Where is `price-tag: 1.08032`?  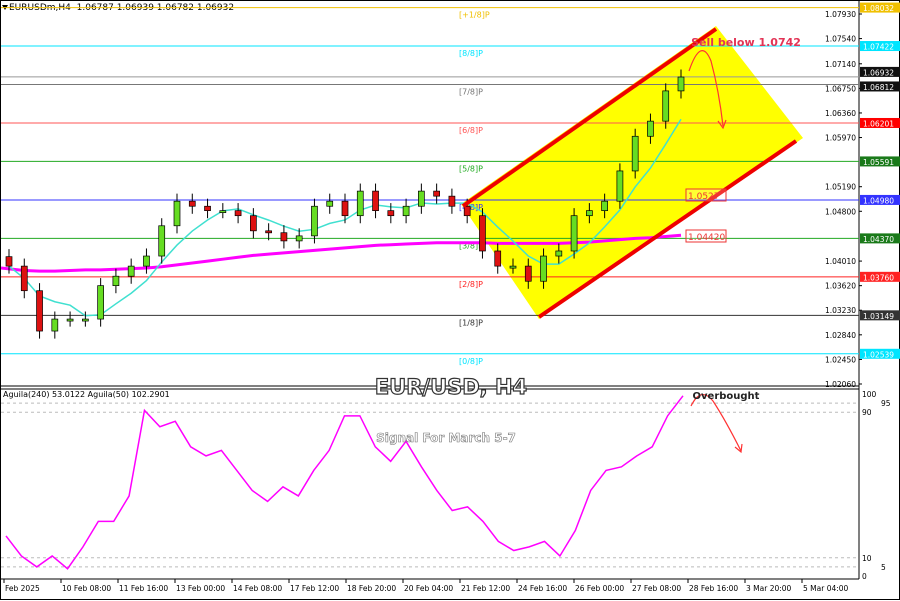 price-tag: 1.08032 is located at coordinates (878, 8).